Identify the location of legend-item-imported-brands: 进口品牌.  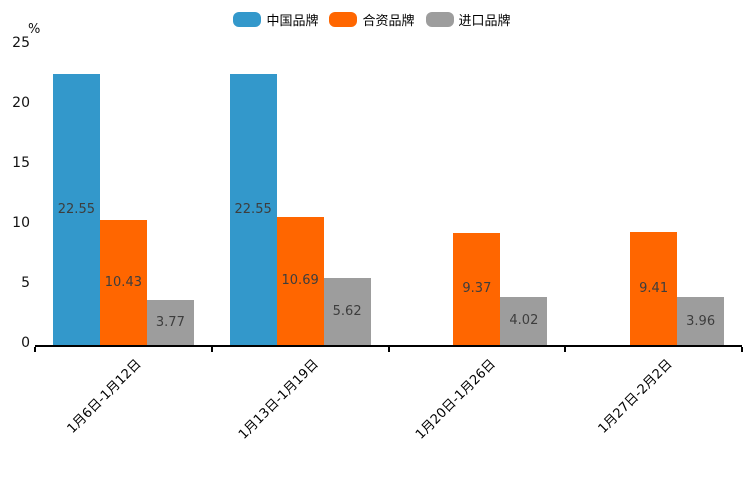
(468, 19).